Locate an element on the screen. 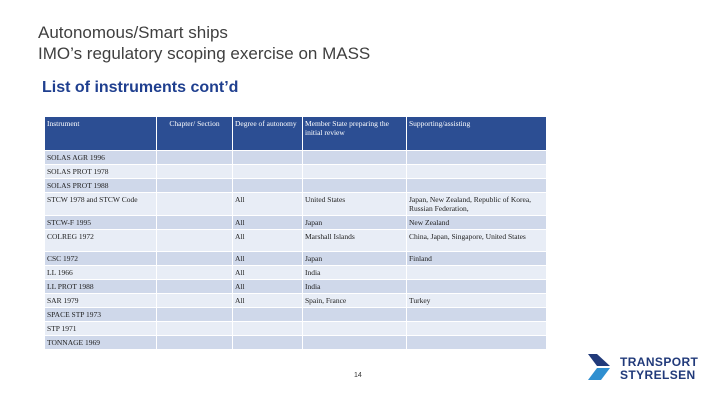  transportstyrelsen-logo: TRANSPORT STYRELSEN is located at coordinates (644, 369).